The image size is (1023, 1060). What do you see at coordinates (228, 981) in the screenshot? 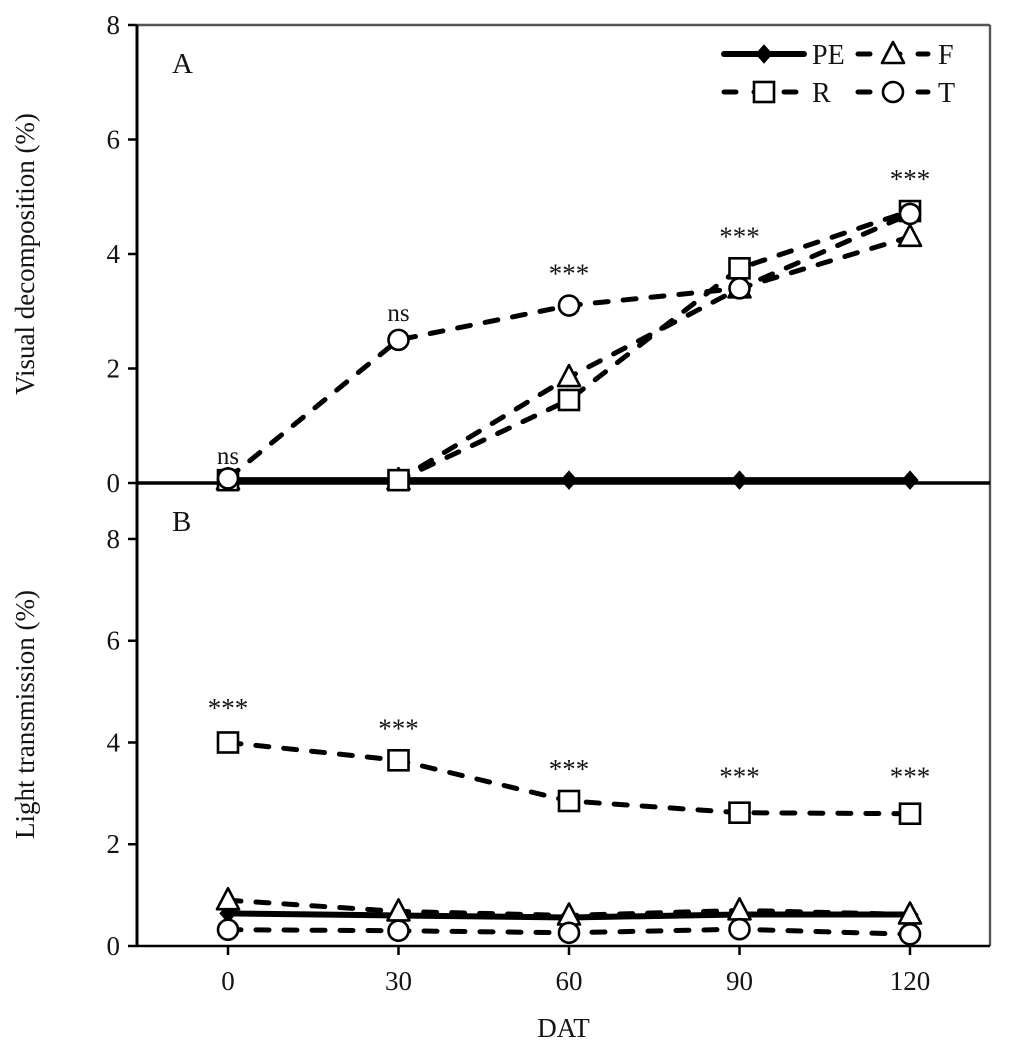
I see `x-tick-label: 0` at bounding box center [228, 981].